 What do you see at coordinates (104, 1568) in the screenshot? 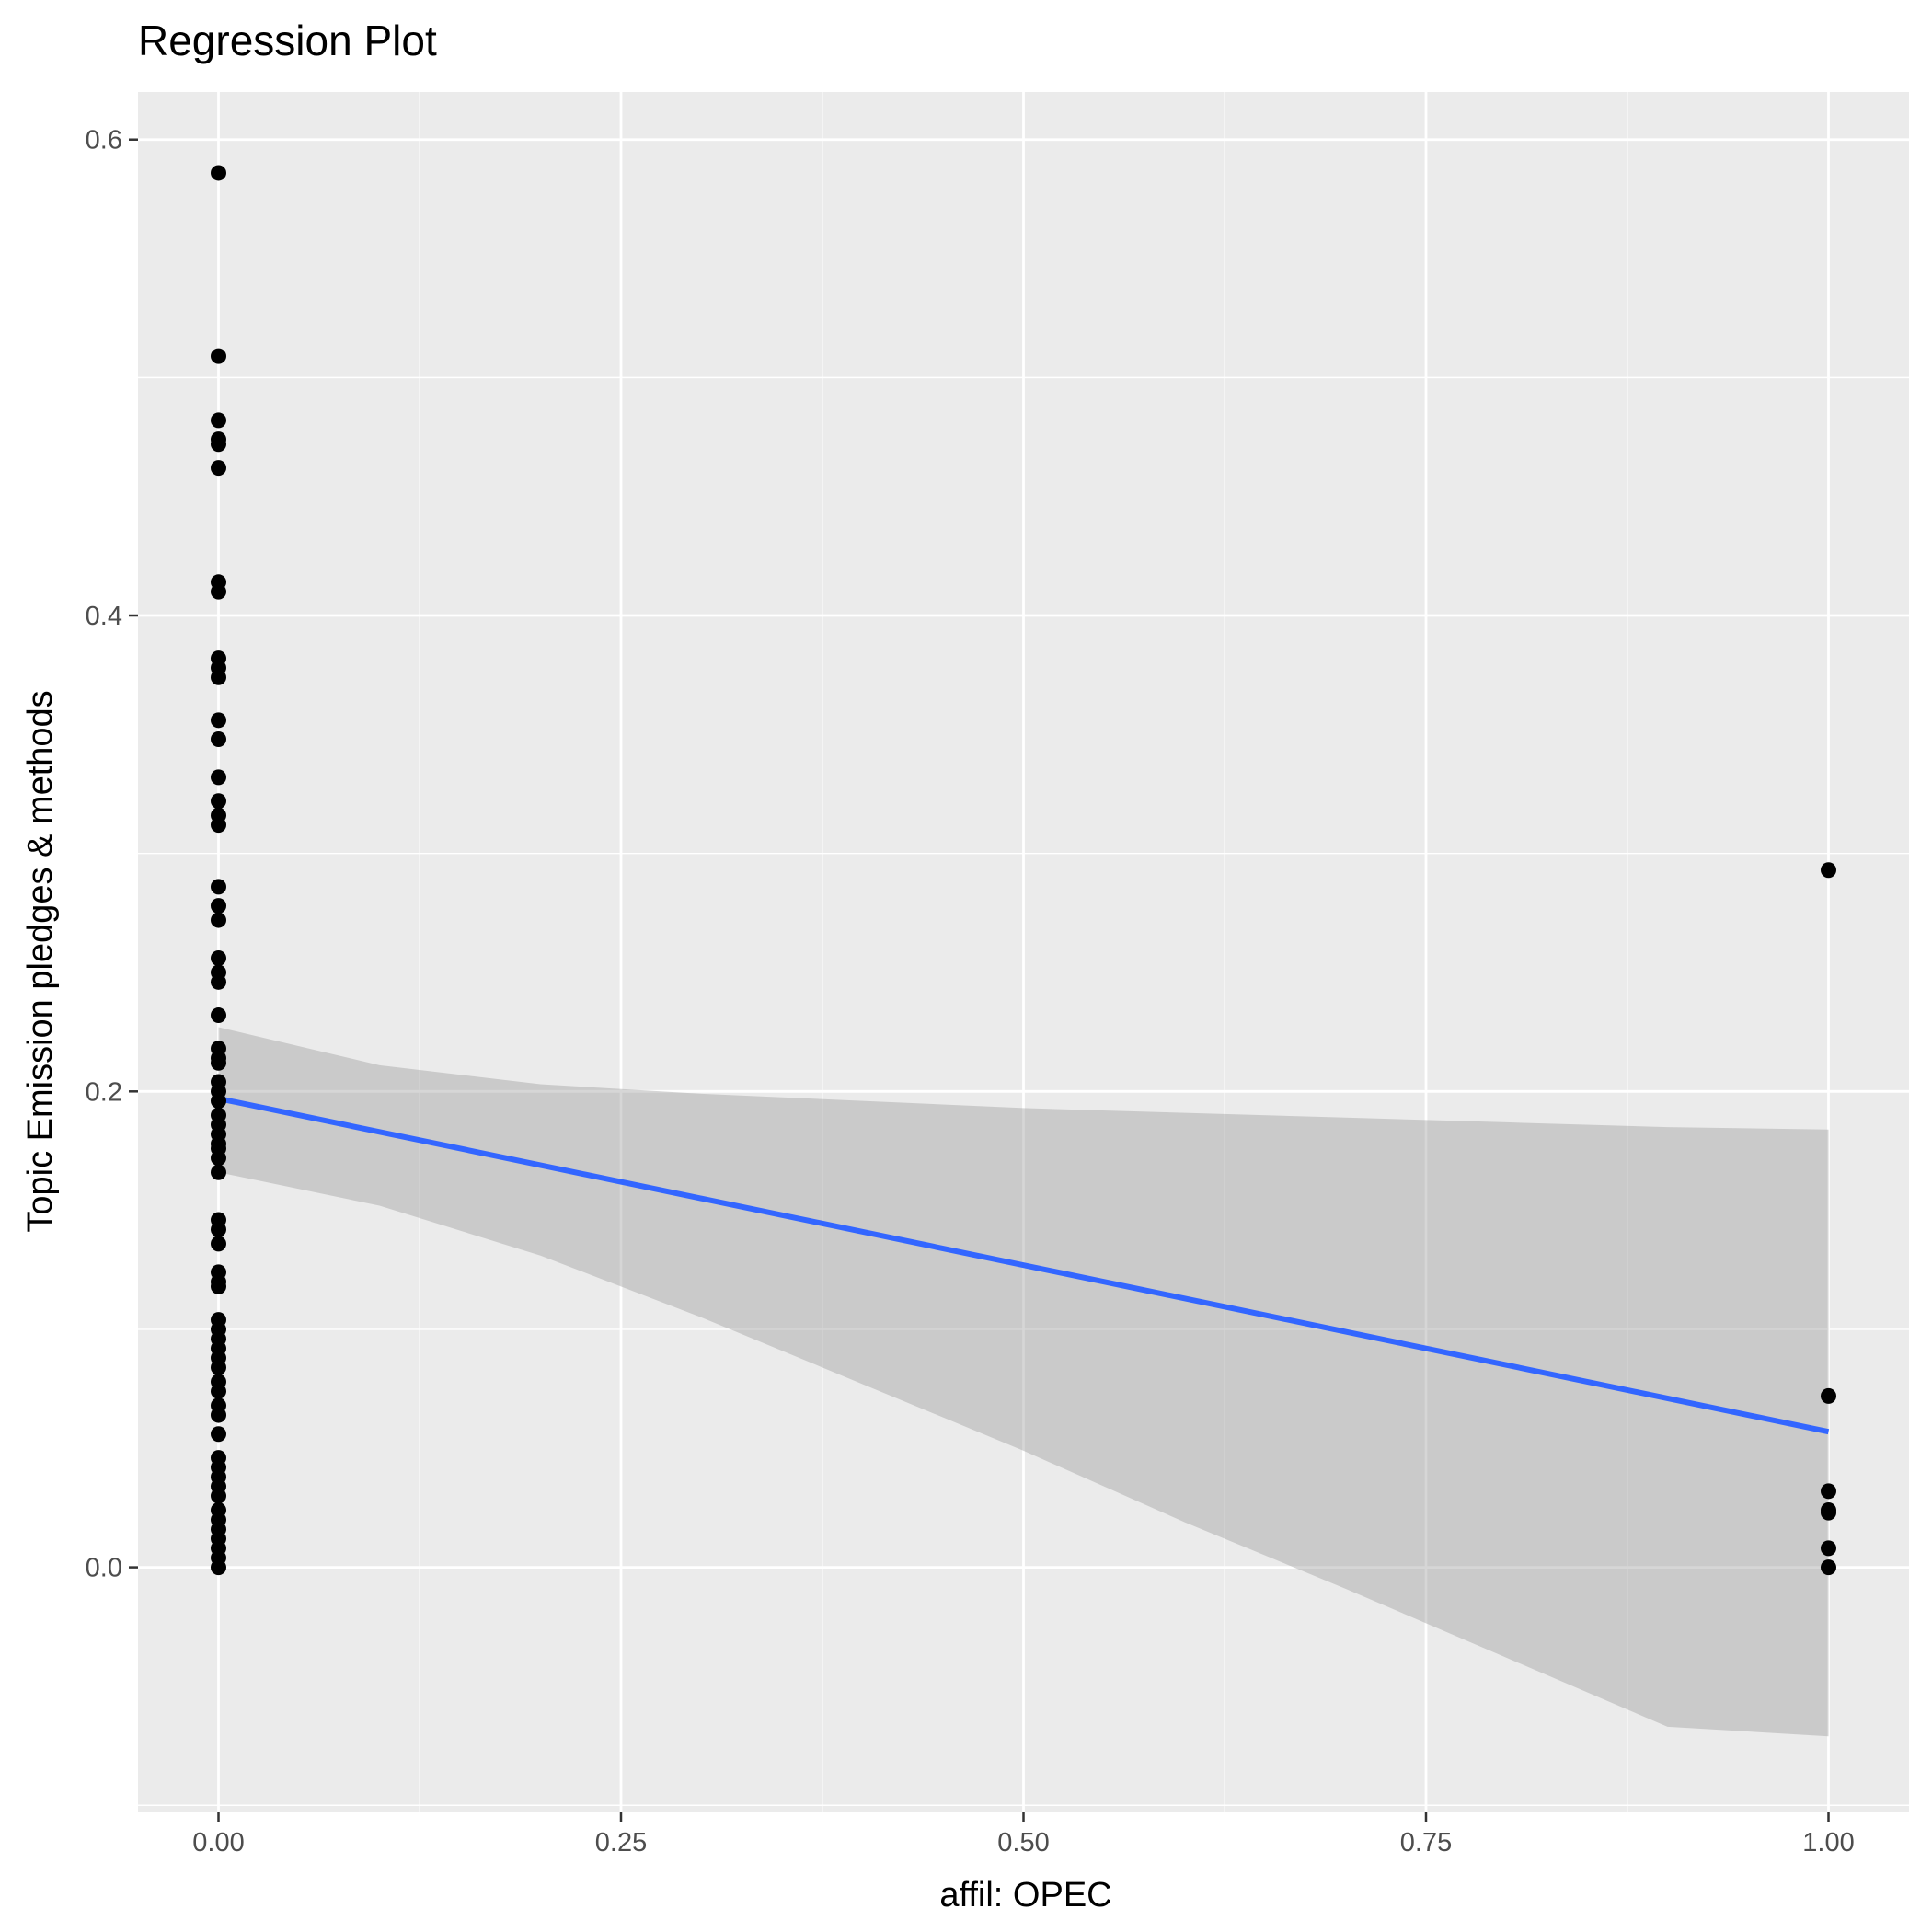
I see `y-tick-label-0: 0.0` at bounding box center [104, 1568].